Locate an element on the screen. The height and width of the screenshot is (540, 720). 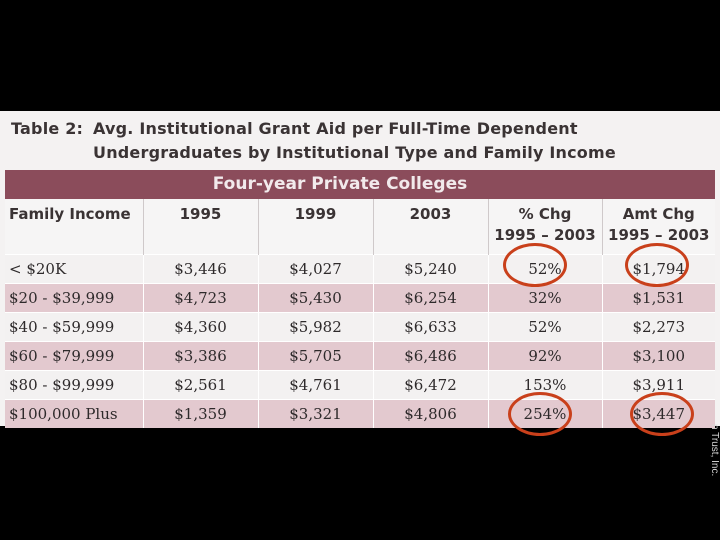
table-cell: $5,982 is located at coordinates (316, 327).